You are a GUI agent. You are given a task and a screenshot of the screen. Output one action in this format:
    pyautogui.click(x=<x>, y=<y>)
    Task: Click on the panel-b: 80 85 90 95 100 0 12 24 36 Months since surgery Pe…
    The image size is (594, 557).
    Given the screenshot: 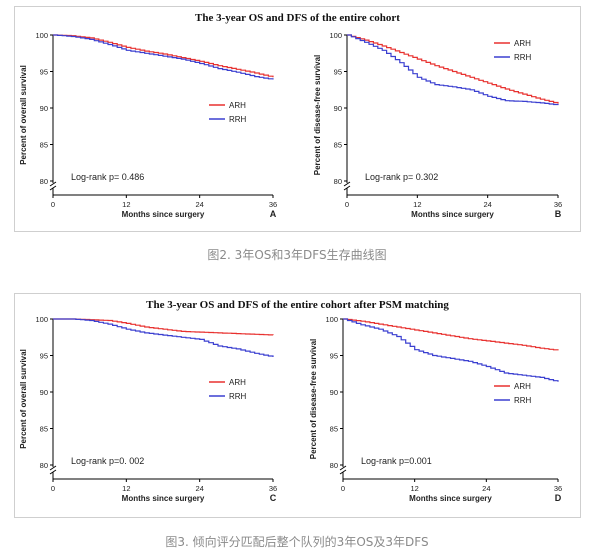 What is the action you would take?
    pyautogui.click(x=437, y=125)
    